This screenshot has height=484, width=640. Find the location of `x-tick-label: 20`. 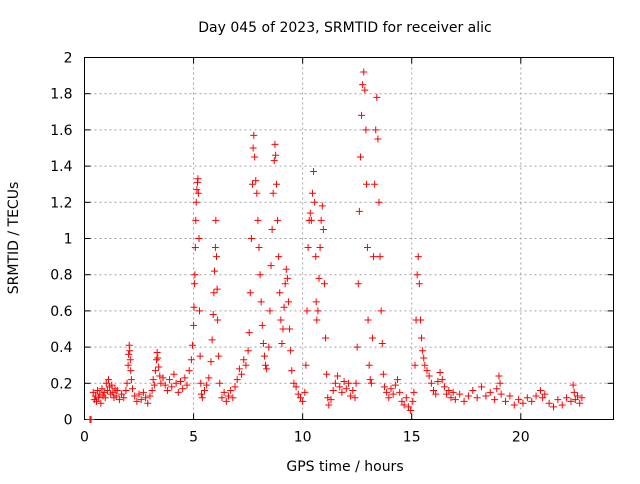

x-tick-label: 20 is located at coordinates (521, 438).